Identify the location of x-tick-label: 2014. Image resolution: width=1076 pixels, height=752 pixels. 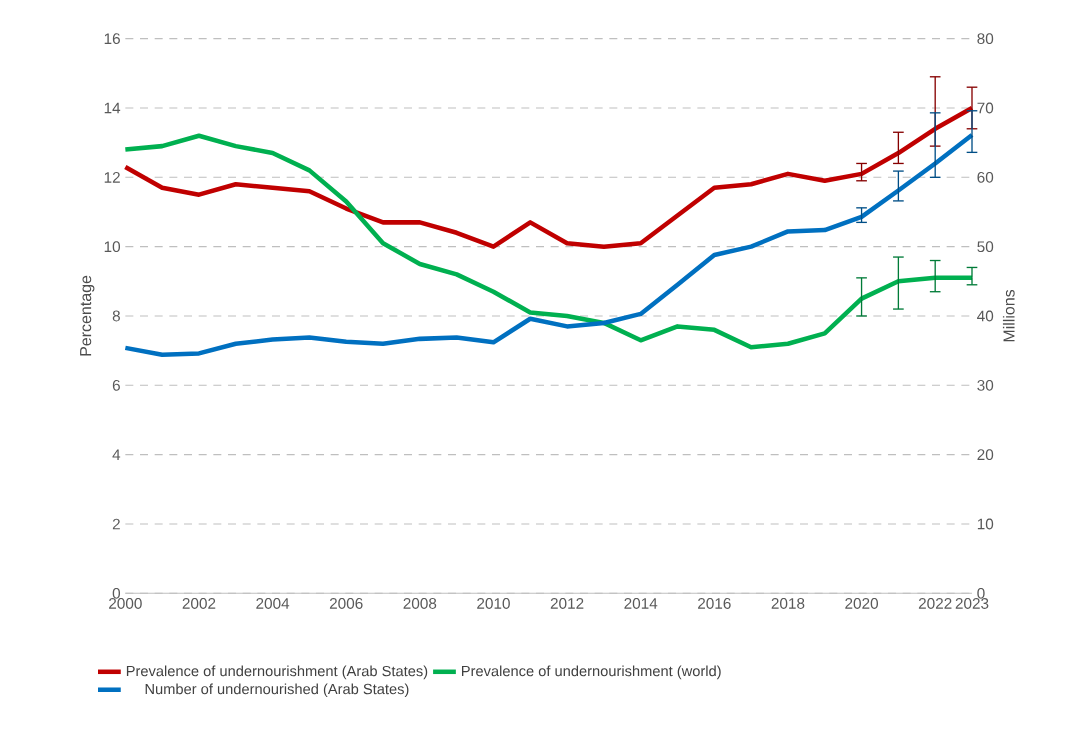
(641, 603).